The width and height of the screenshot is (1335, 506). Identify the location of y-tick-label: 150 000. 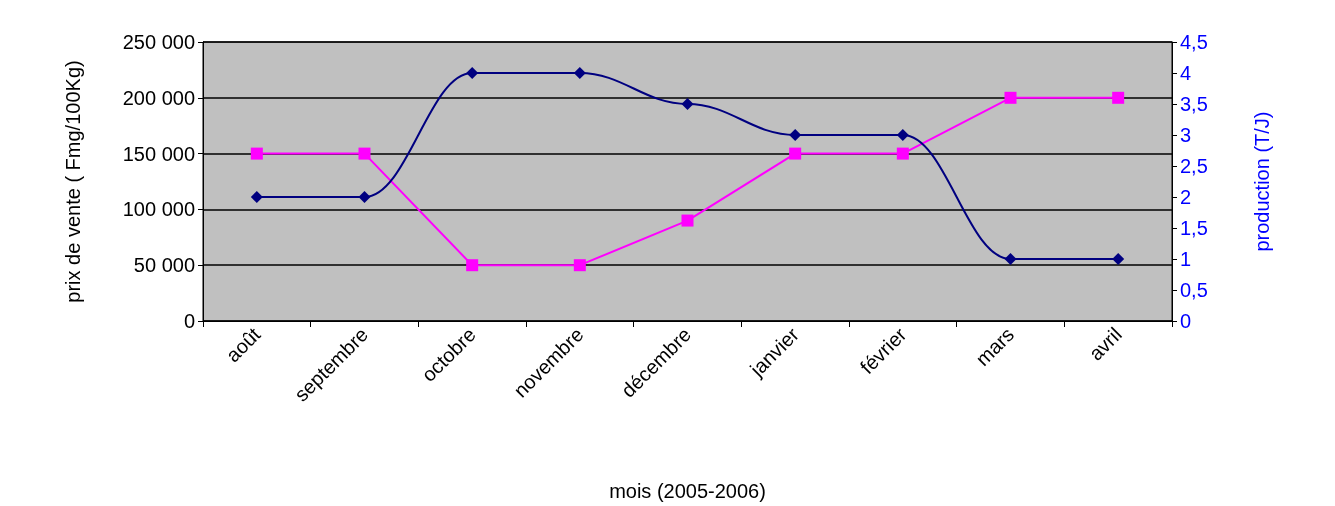
(158, 153).